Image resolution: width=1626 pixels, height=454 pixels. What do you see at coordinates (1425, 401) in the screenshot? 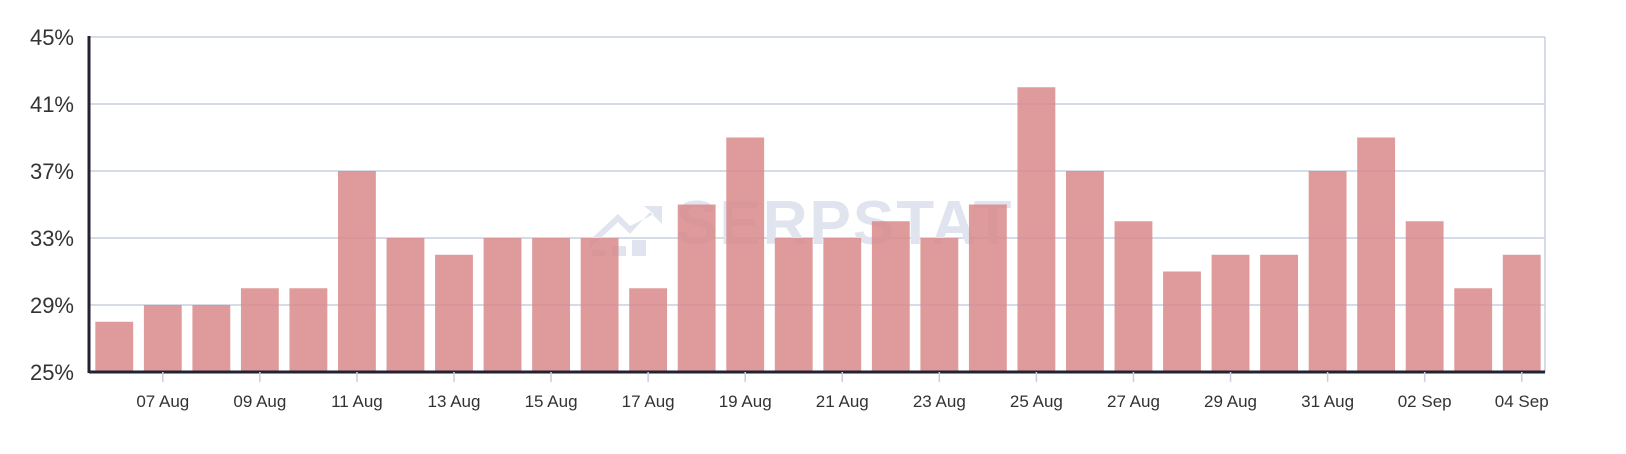
I see `x-tick-label: 02 Sep` at bounding box center [1425, 401].